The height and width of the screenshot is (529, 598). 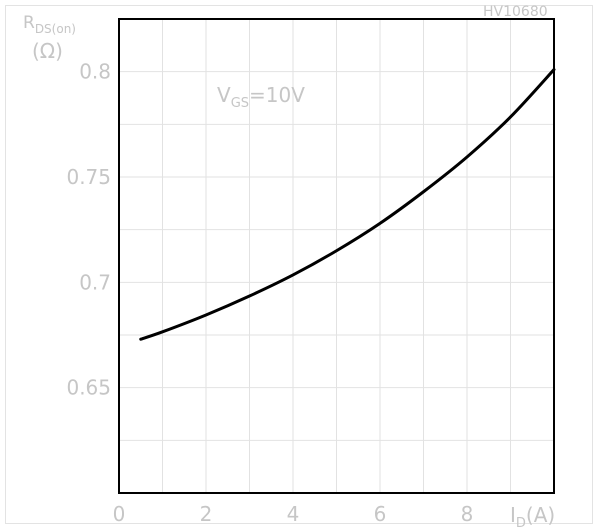 What do you see at coordinates (532, 516) in the screenshot?
I see `x-axis-label: ID(A)` at bounding box center [532, 516].